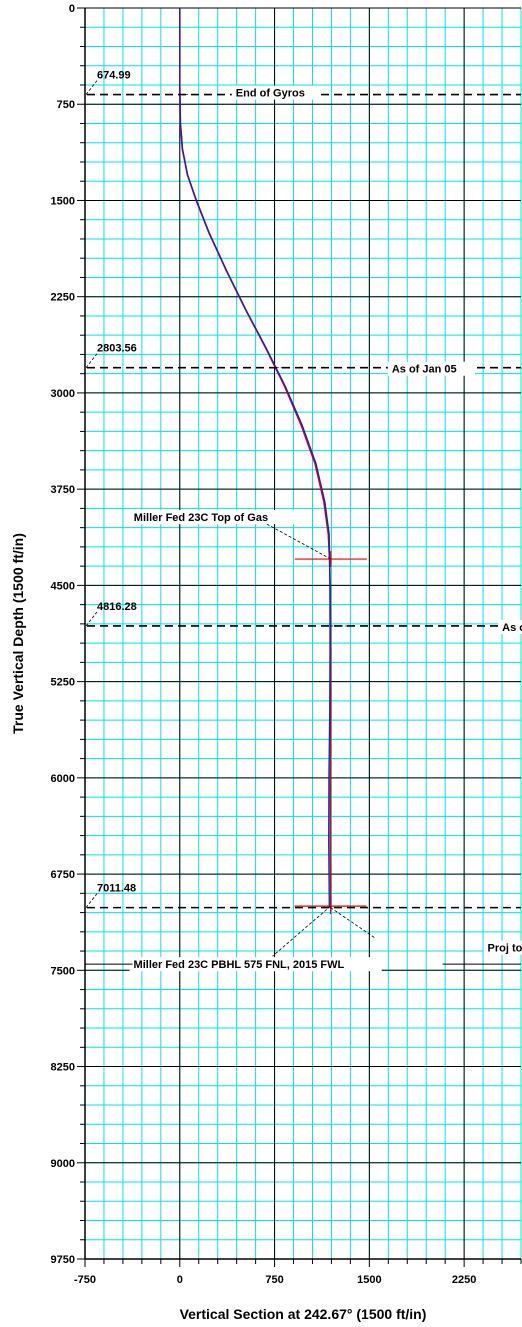  What do you see at coordinates (63, 586) in the screenshot?
I see `y-tick-label: 4500` at bounding box center [63, 586].